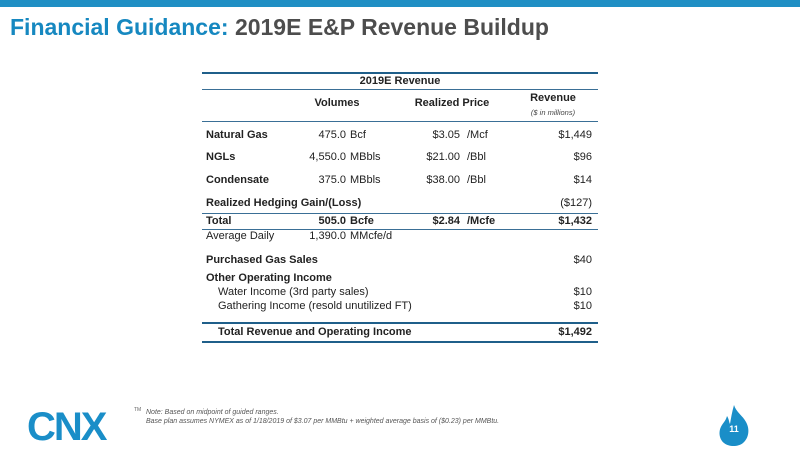 The width and height of the screenshot is (800, 450). I want to click on total-revenue: $1,432, so click(575, 221).